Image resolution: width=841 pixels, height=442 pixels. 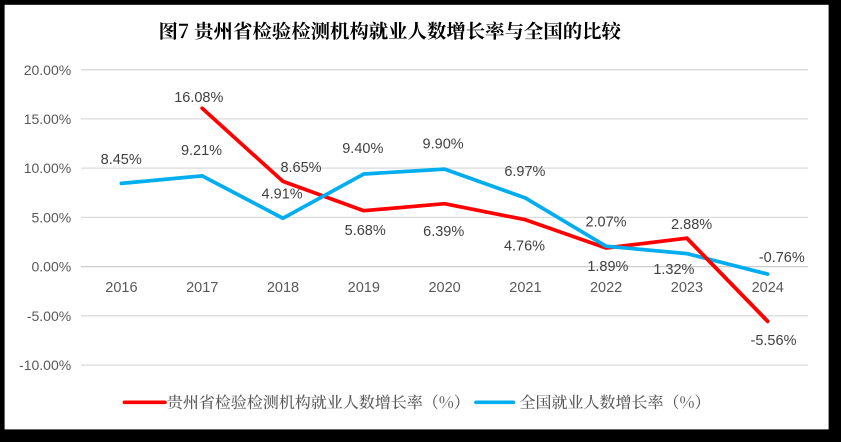 I want to click on svg-text: -10.00%, so click(x=45, y=365).